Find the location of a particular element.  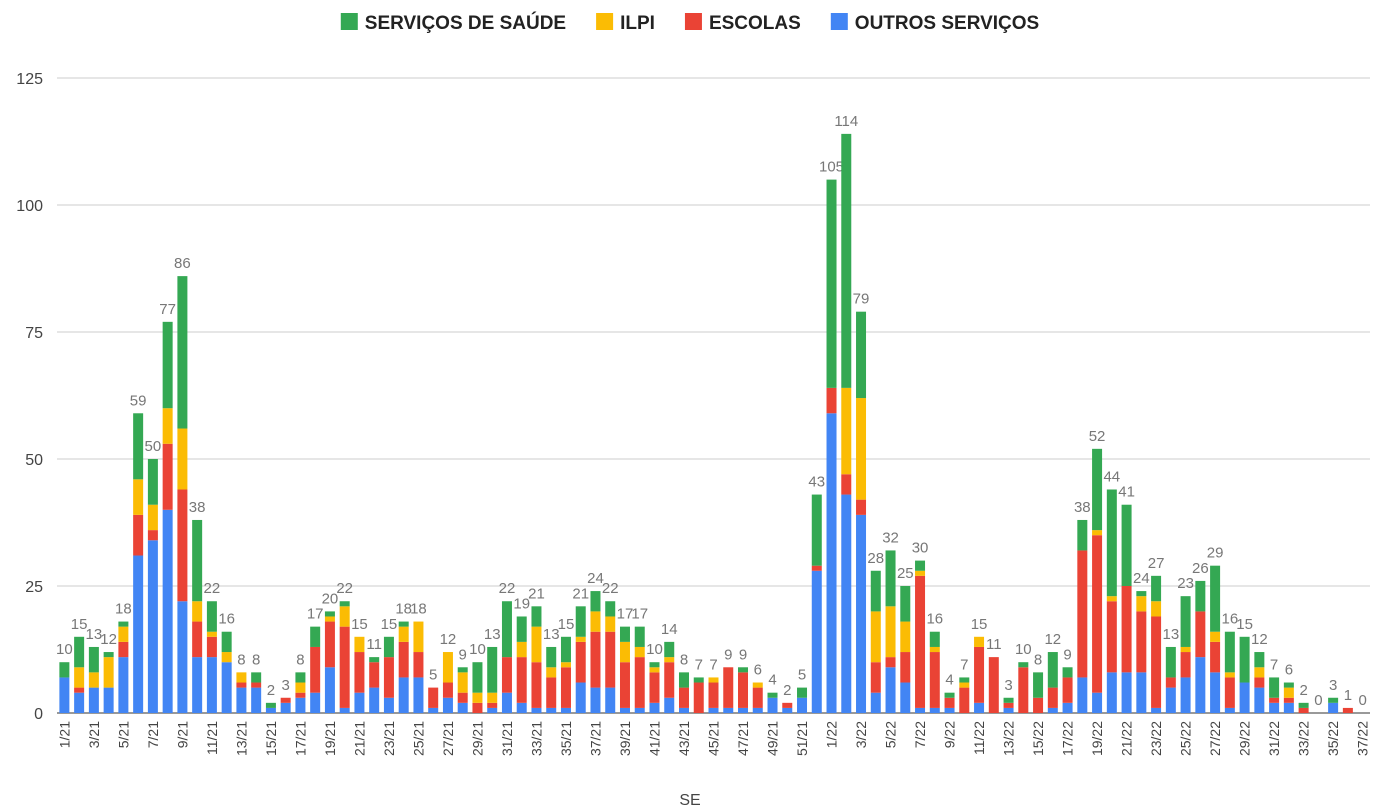

x-tick-label: 1/21 is located at coordinates (64, 734).